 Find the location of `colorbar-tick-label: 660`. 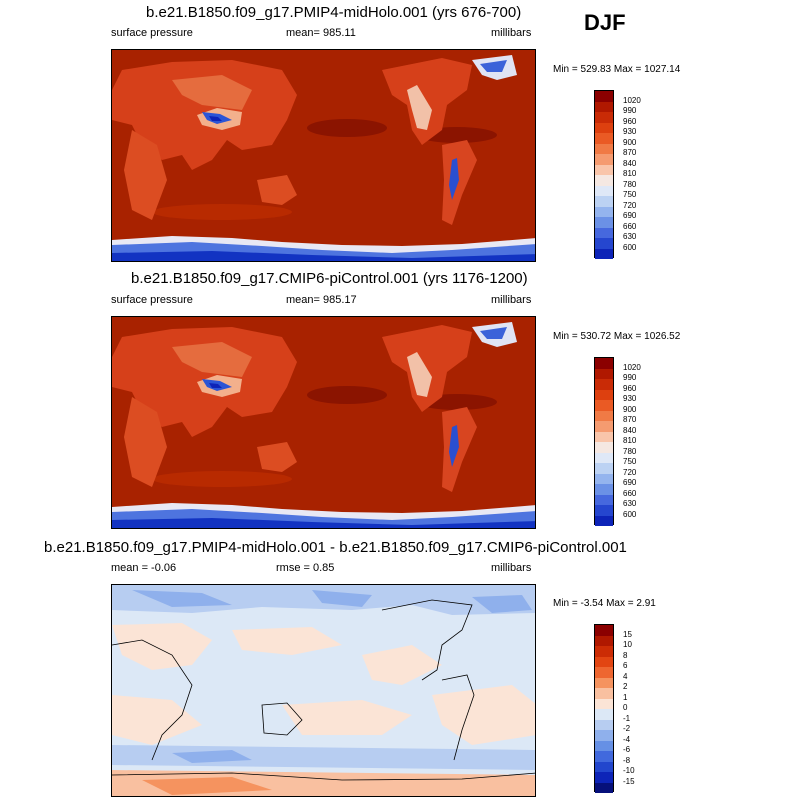

colorbar-tick-label: 660 is located at coordinates (630, 226).